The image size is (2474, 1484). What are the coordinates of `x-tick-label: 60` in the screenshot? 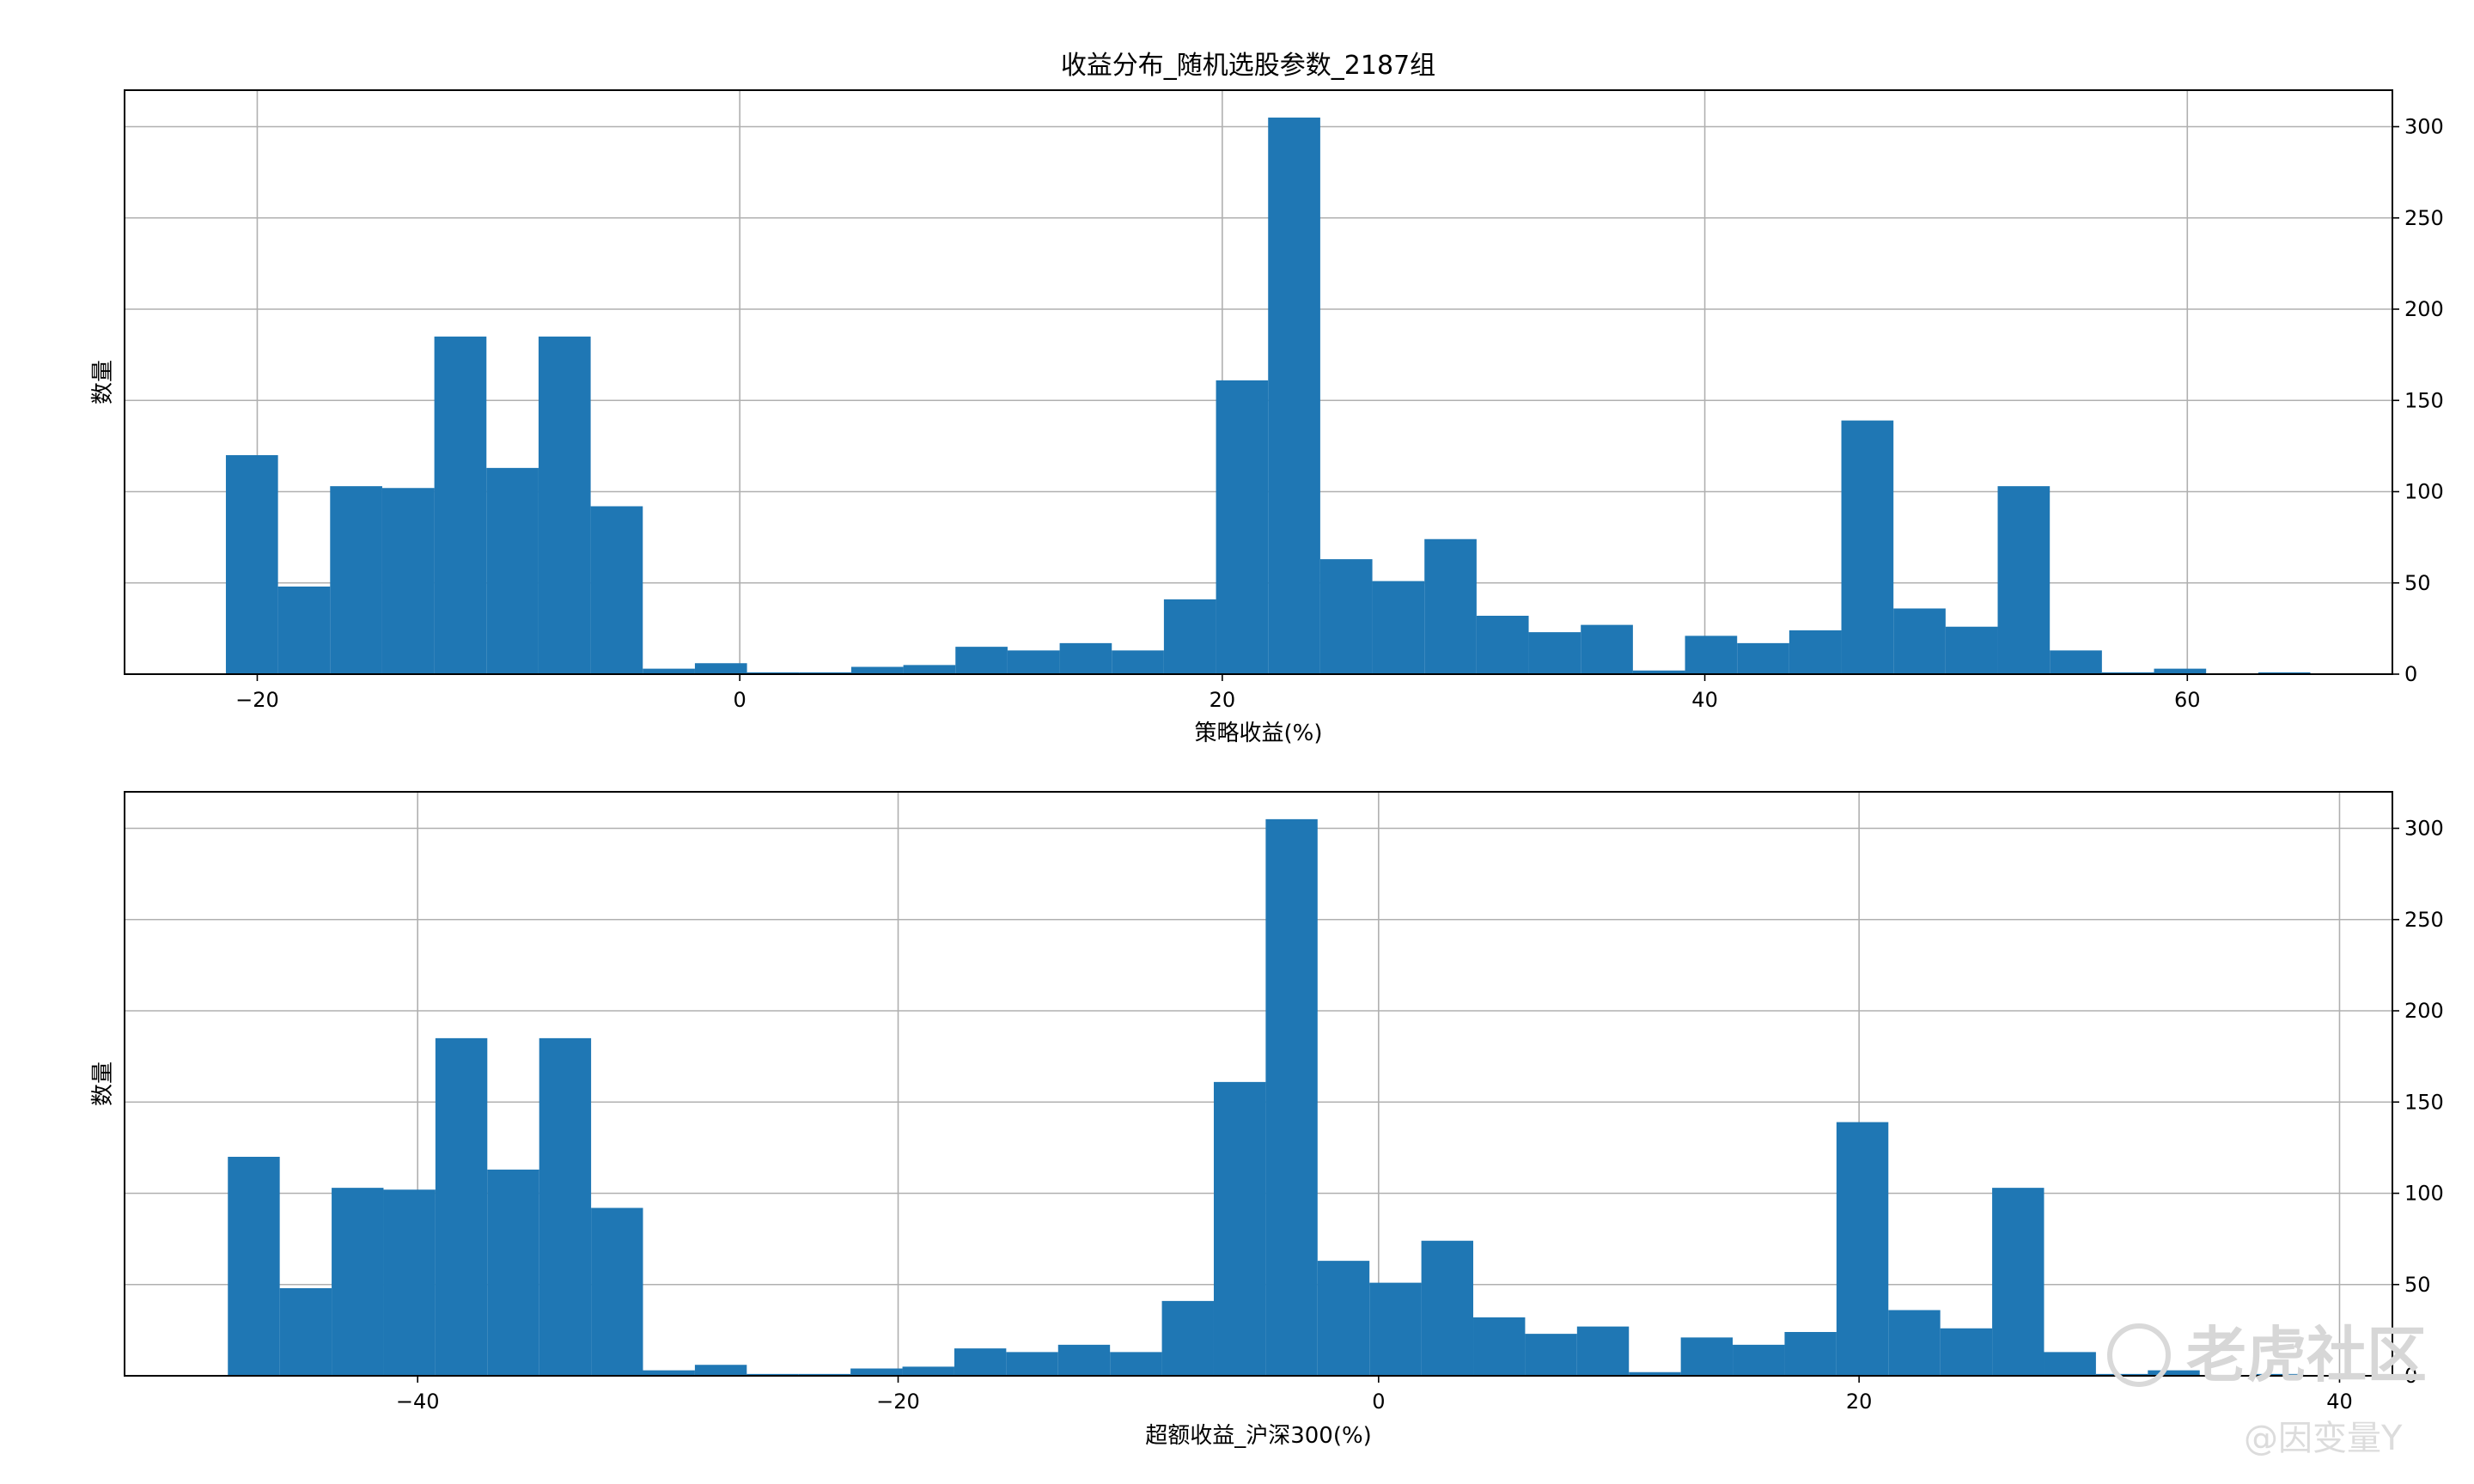 It's located at (2187, 700).